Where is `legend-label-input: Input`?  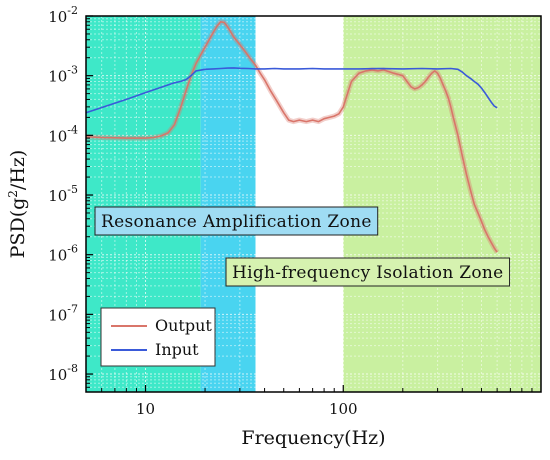 legend-label-input: Input is located at coordinates (177, 349).